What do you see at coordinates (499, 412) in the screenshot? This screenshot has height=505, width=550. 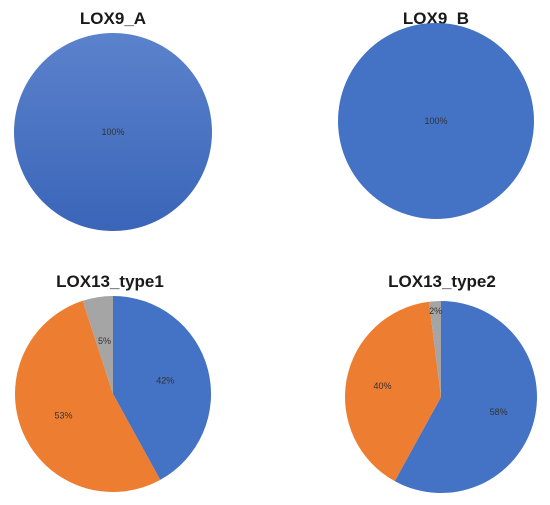 I see `pie-slice-label-series-a: 58%` at bounding box center [499, 412].